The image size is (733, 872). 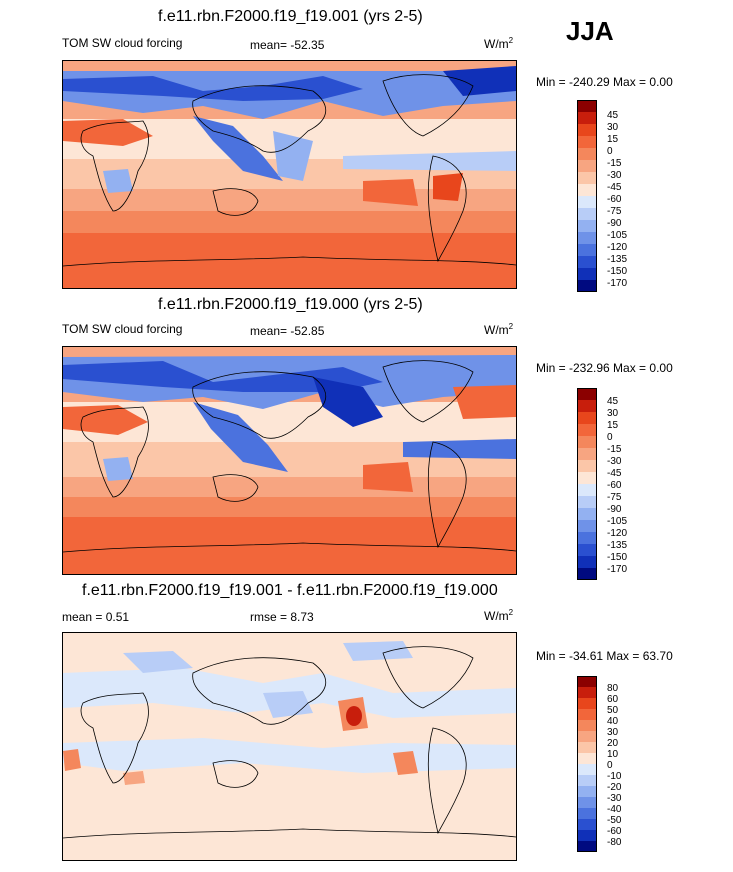 What do you see at coordinates (614, 449) in the screenshot?
I see `panel2-cbar-label: -15` at bounding box center [614, 449].